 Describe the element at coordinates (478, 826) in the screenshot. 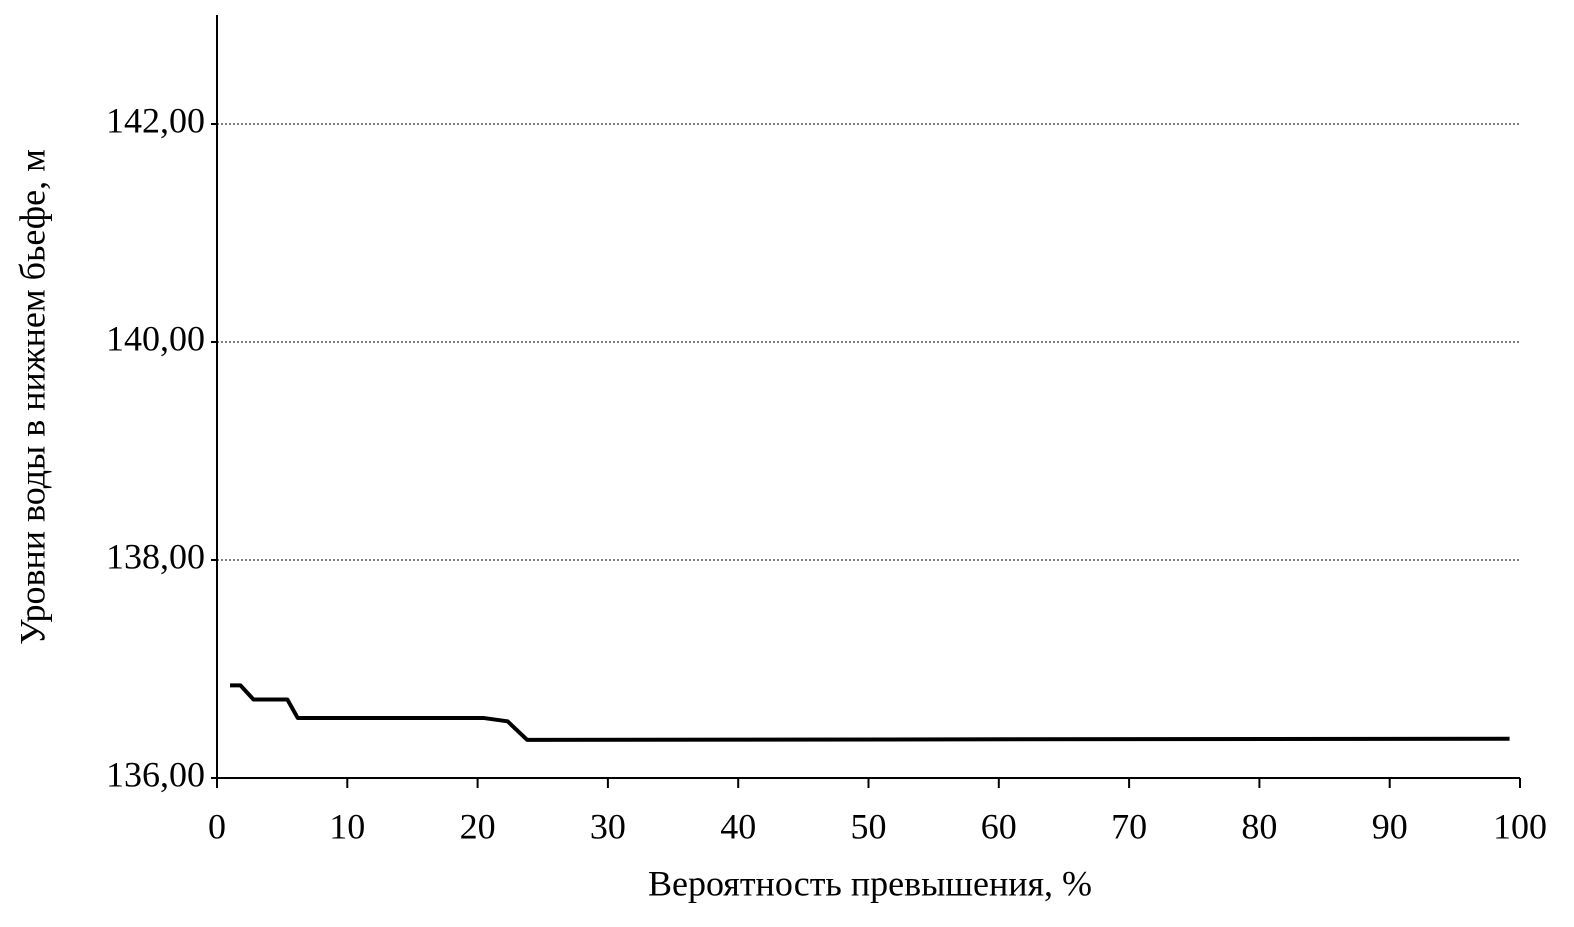

I see `x-tick-label: 20` at that location.